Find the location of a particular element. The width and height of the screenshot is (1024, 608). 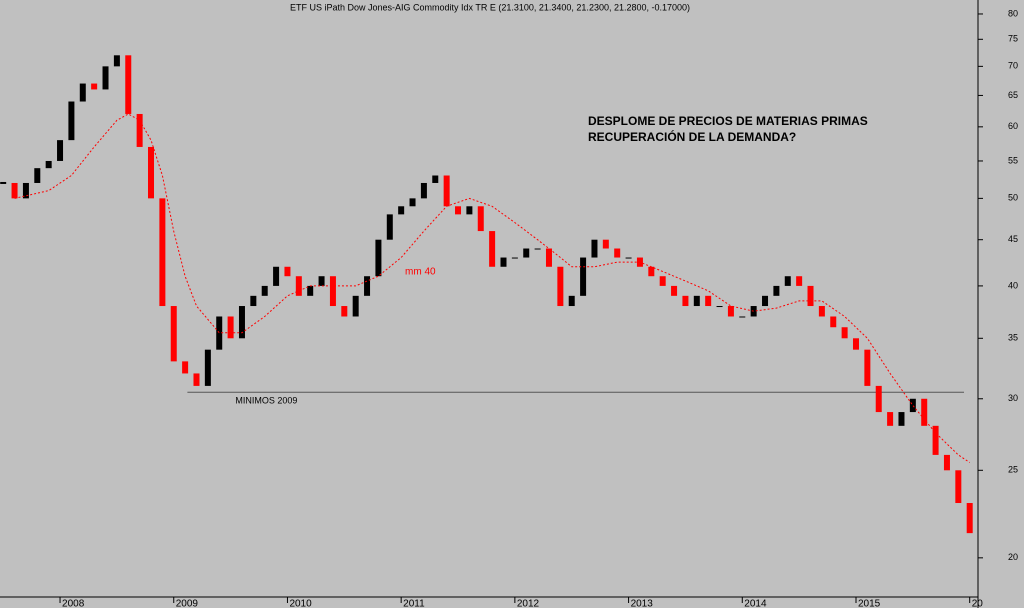

y-tick-label: 70 is located at coordinates (1013, 66).